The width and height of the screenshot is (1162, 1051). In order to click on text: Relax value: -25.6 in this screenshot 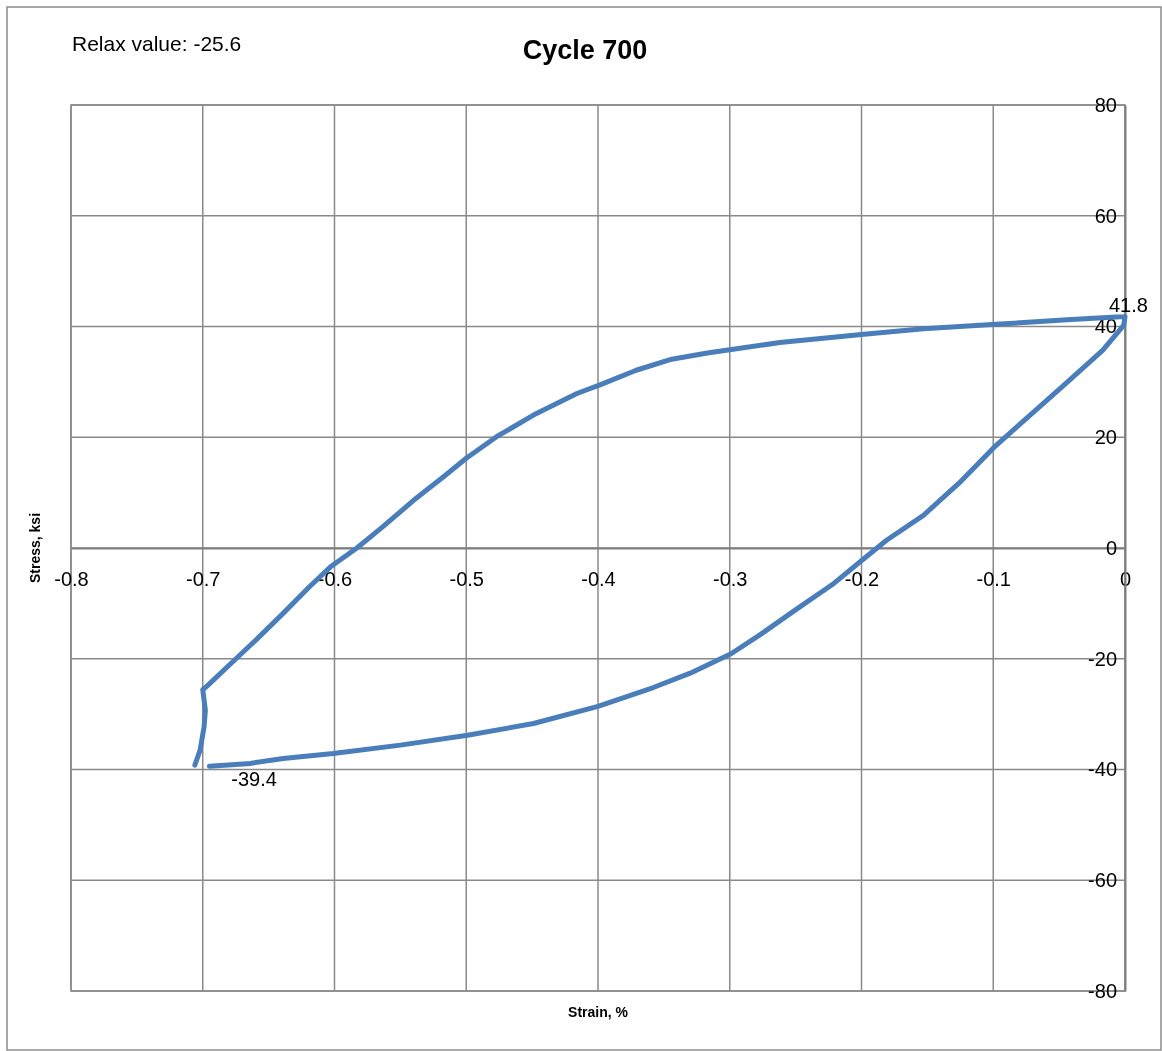, I will do `click(157, 43)`.